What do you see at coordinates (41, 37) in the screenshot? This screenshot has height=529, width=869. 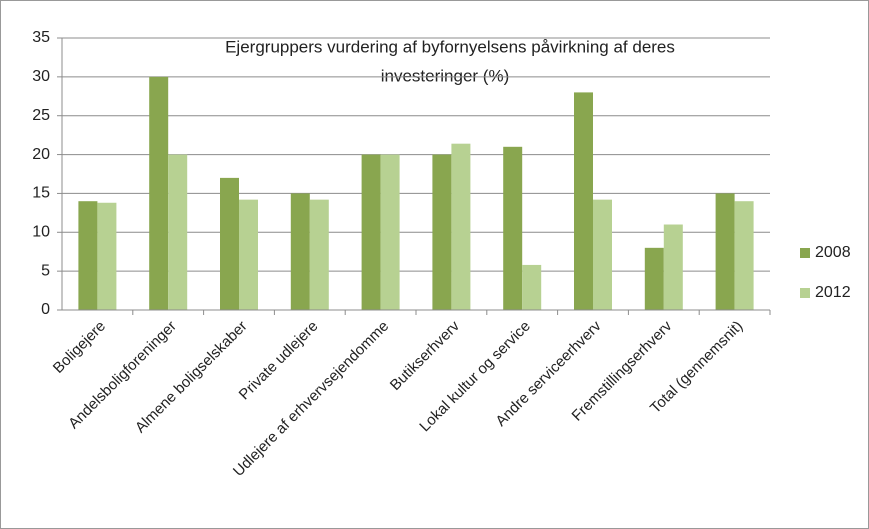 I see `y-tick-label: 35` at bounding box center [41, 37].